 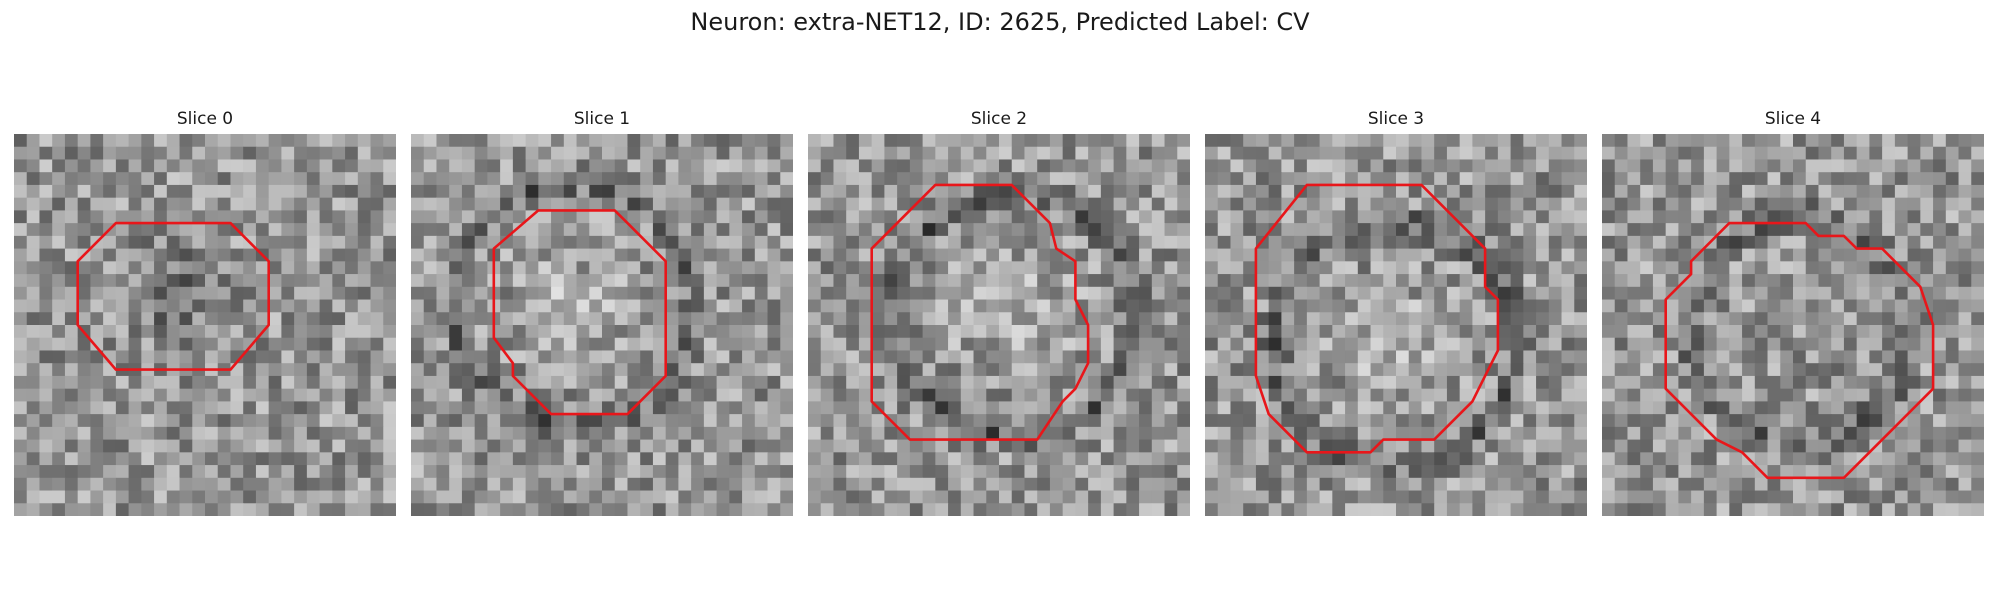 I want to click on slice-title: Slice 1, so click(x=602, y=119).